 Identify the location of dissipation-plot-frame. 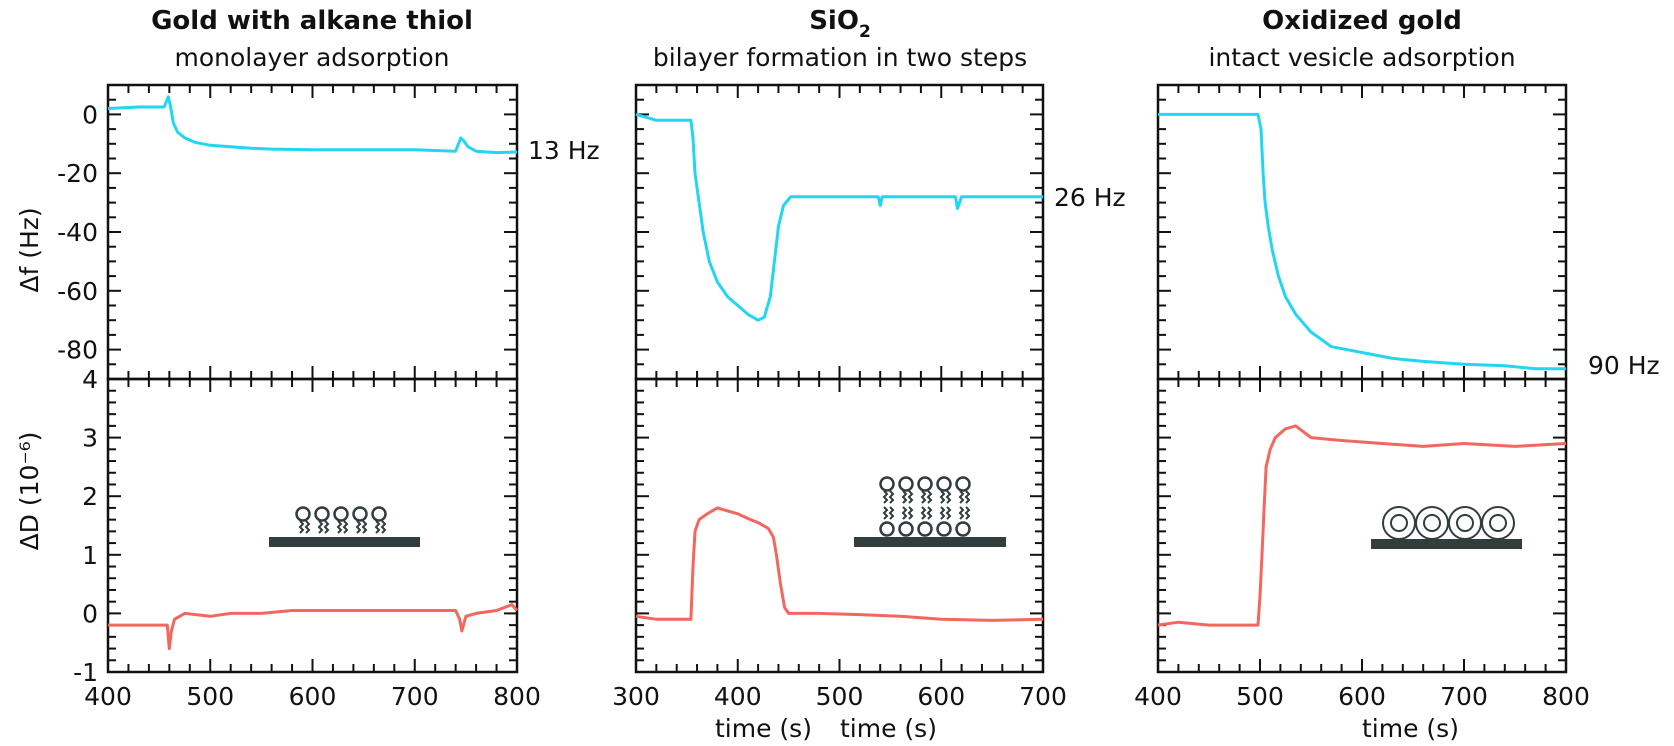
(312, 525).